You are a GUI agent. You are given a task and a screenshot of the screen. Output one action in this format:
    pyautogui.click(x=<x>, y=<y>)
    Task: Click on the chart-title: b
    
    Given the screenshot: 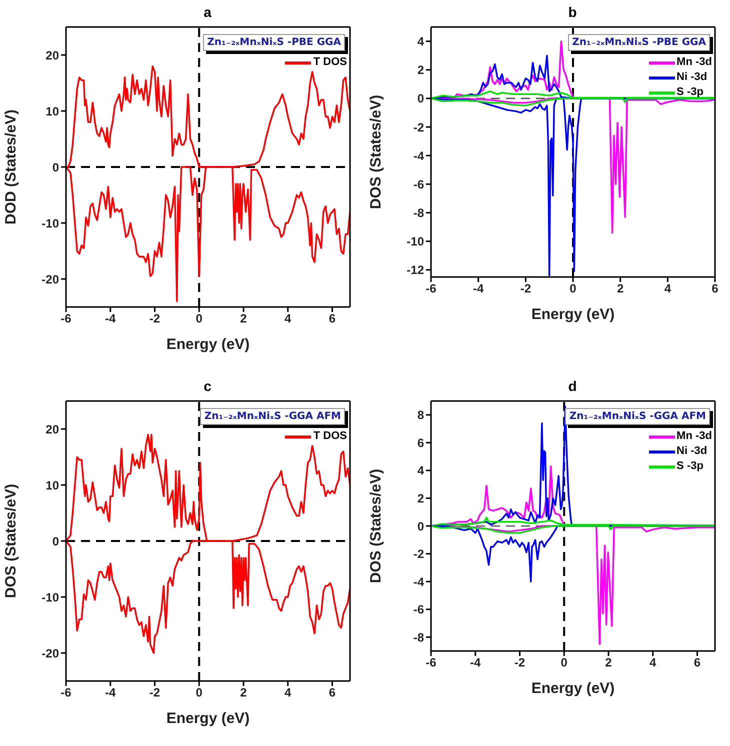 What is the action you would take?
    pyautogui.click(x=572, y=12)
    